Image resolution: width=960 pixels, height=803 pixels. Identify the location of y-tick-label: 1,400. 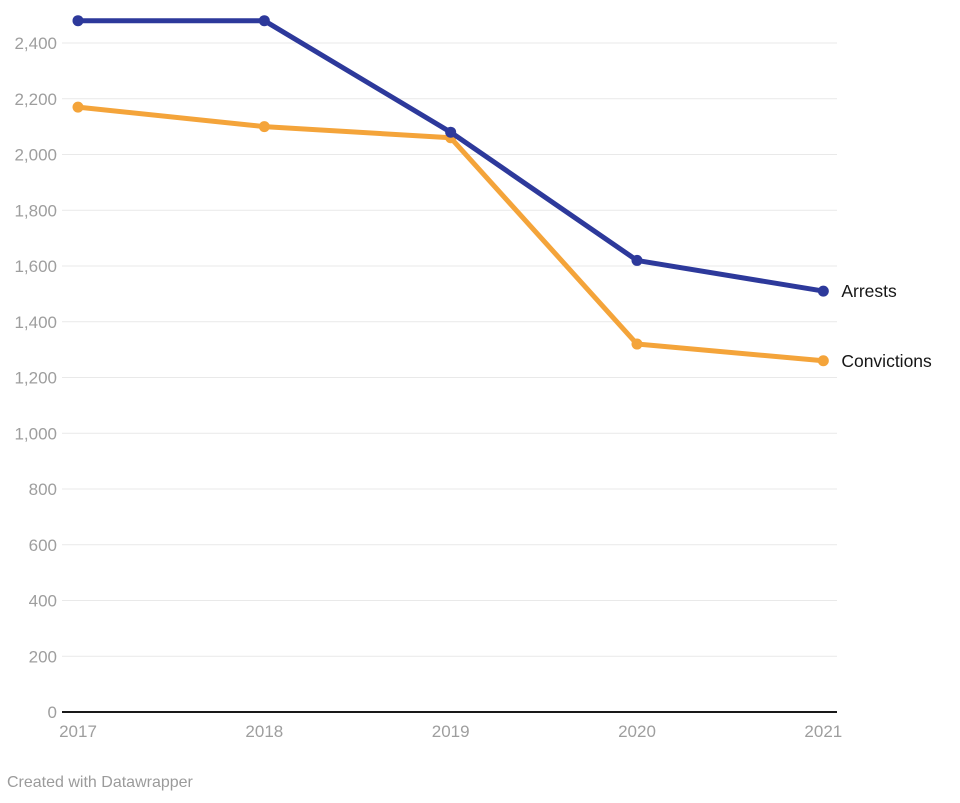
(35, 322).